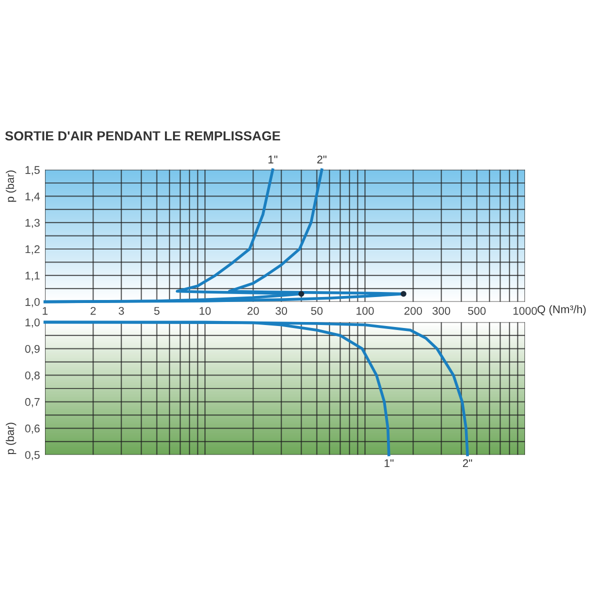  I want to click on x-tick-label: 300, so click(441, 310).